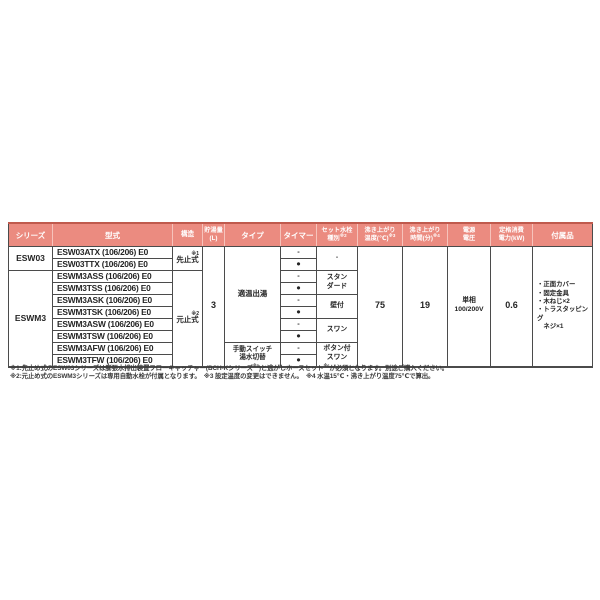 The height and width of the screenshot is (600, 600). I want to click on faucet-cell-button-swan: ボタン付 スワン, so click(337, 354).